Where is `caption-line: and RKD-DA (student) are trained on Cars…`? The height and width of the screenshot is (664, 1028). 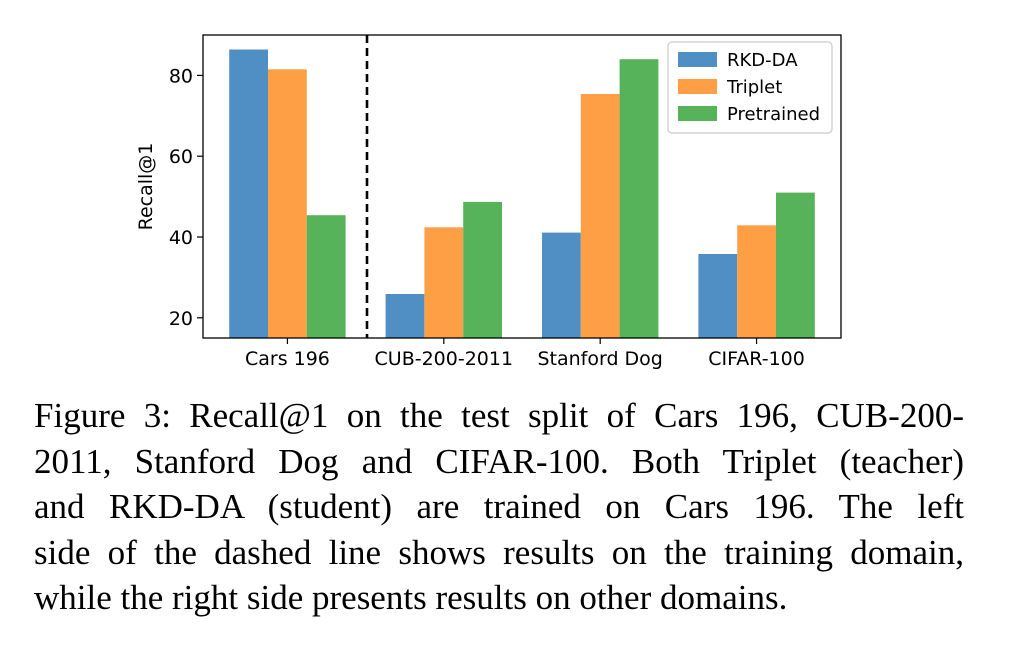
caption-line: and RKD-DA (student) are trained on Cars… is located at coordinates (499, 506).